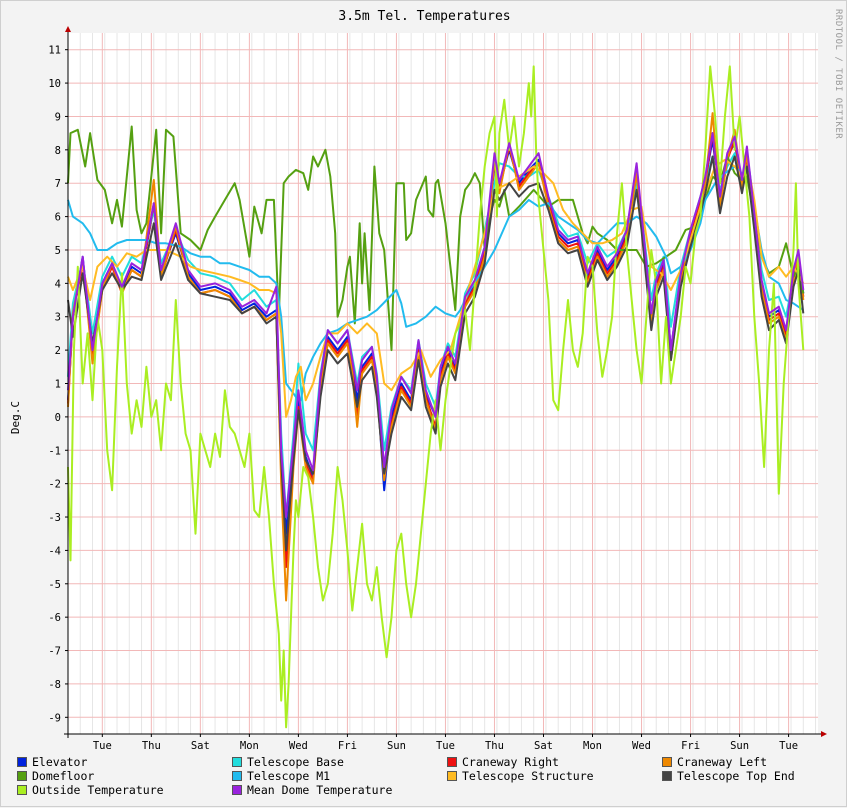 This screenshot has width=847, height=808. I want to click on legend-item: Telescope M1, so click(281, 776).